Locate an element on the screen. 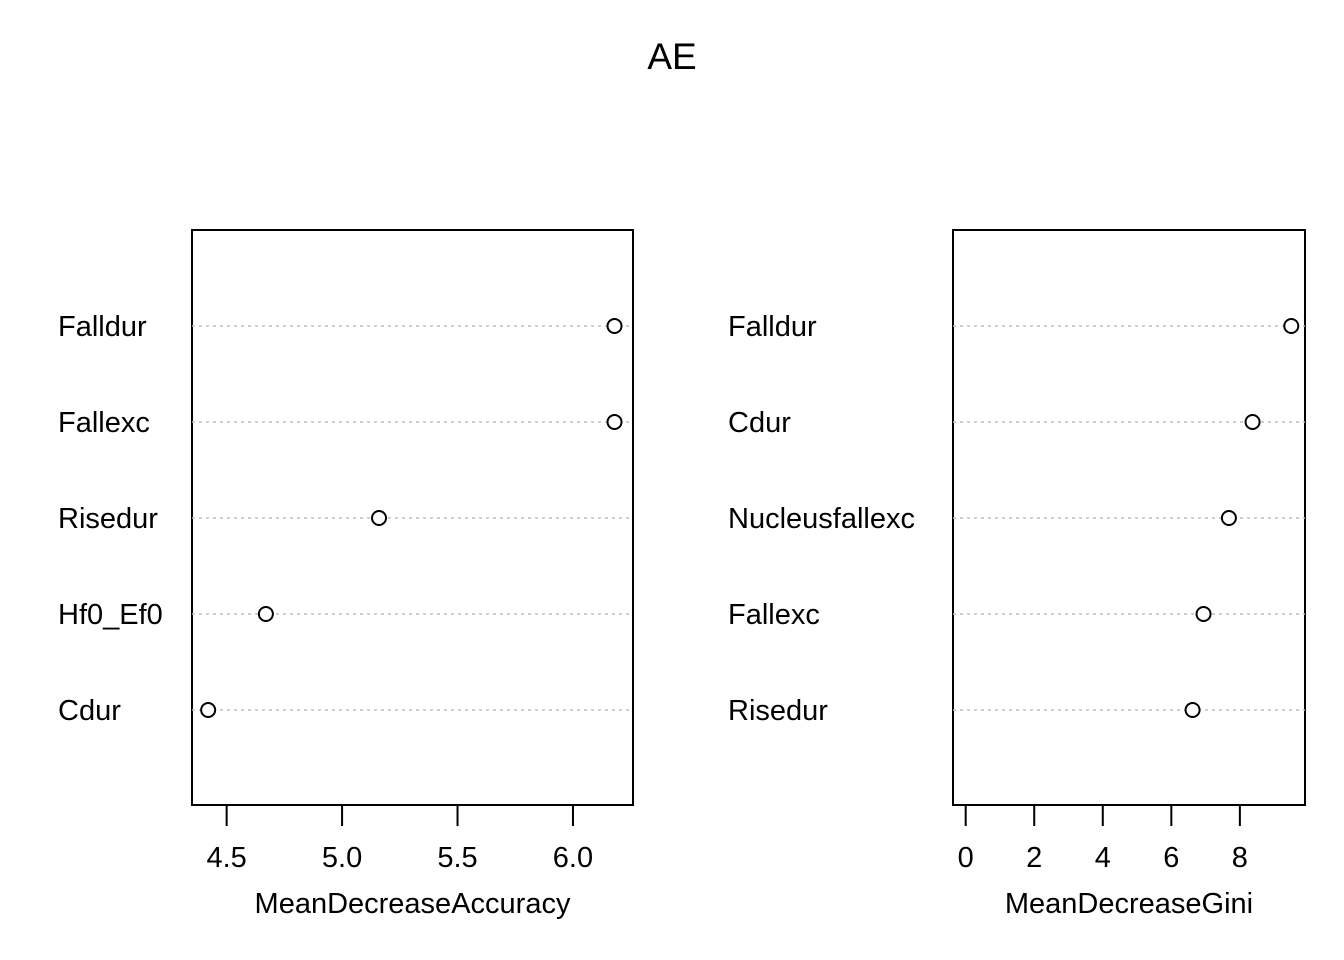 The height and width of the screenshot is (960, 1344). x-tick-label: 4 is located at coordinates (1103, 858).